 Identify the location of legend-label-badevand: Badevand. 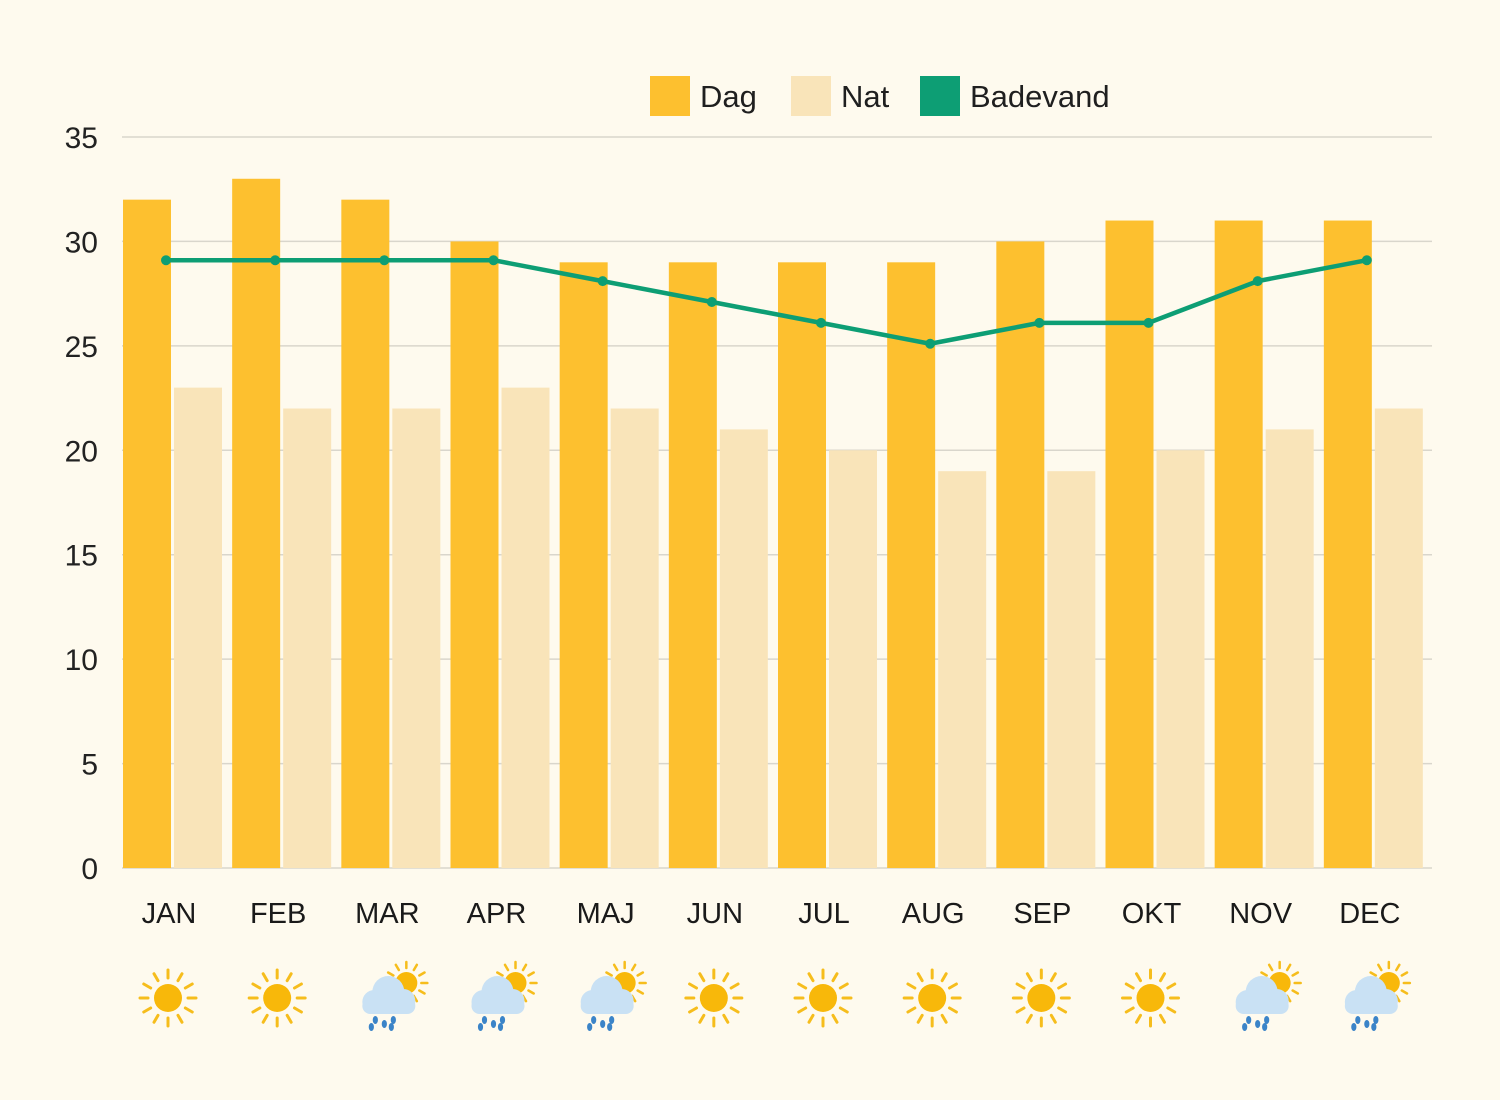
(1040, 96).